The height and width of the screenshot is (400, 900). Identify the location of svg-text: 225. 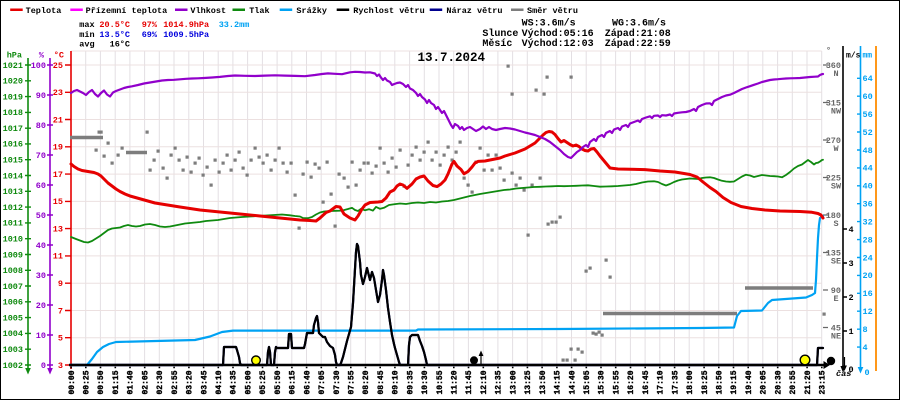
(833, 178).